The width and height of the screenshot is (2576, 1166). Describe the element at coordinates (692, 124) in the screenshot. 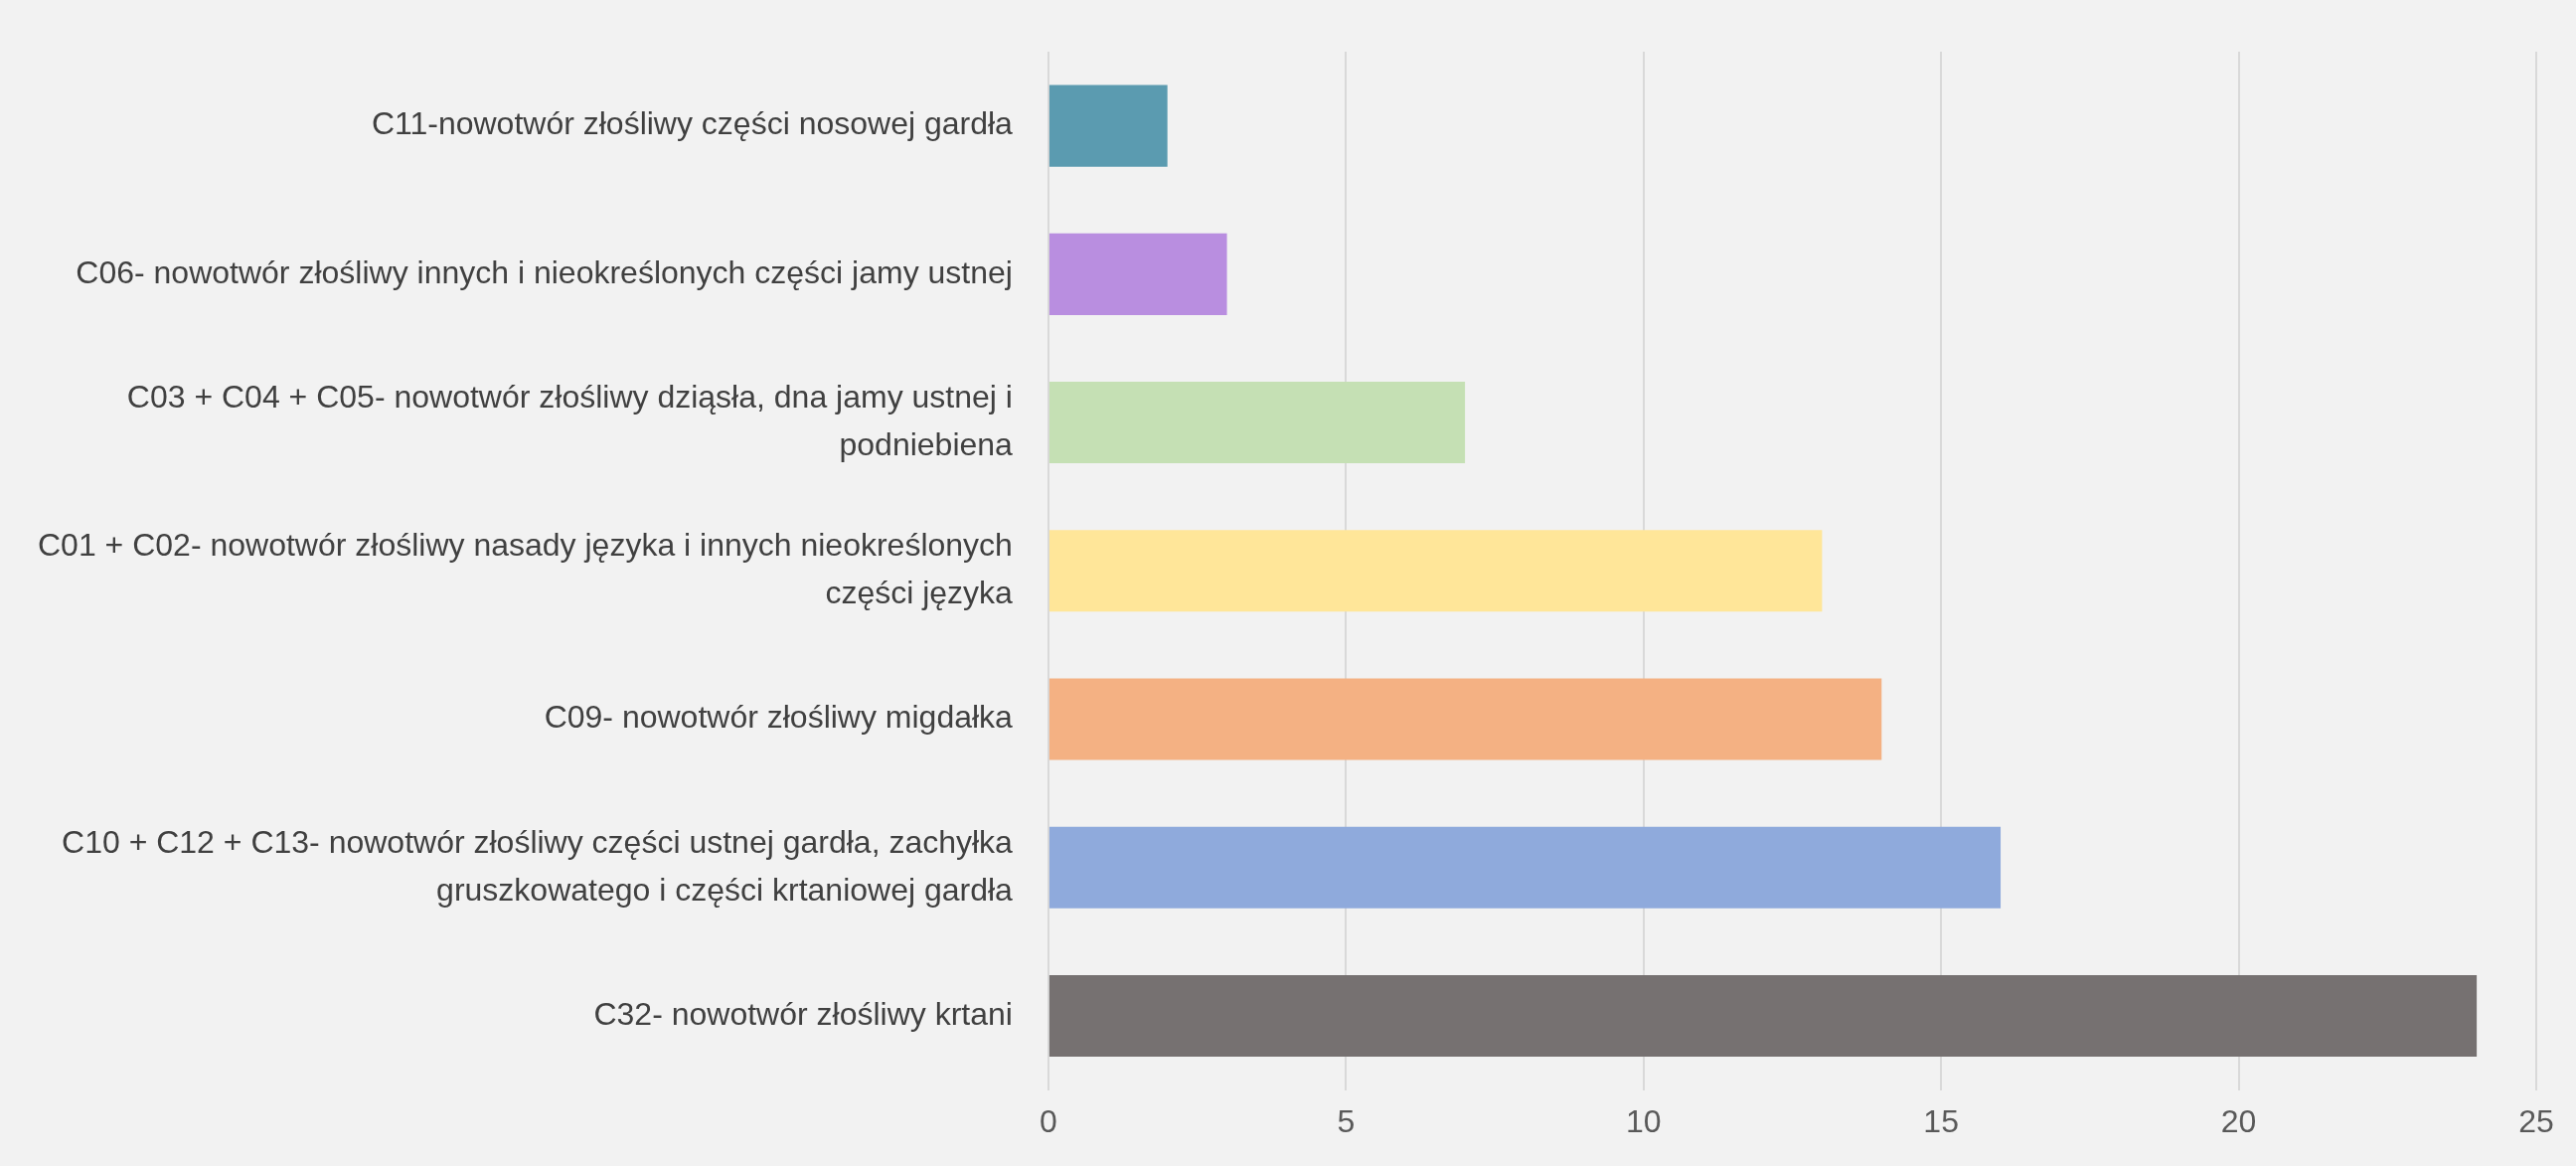

I see `y-tick-label: C11-nowotwór złośliwy części nosowej gardła` at that location.